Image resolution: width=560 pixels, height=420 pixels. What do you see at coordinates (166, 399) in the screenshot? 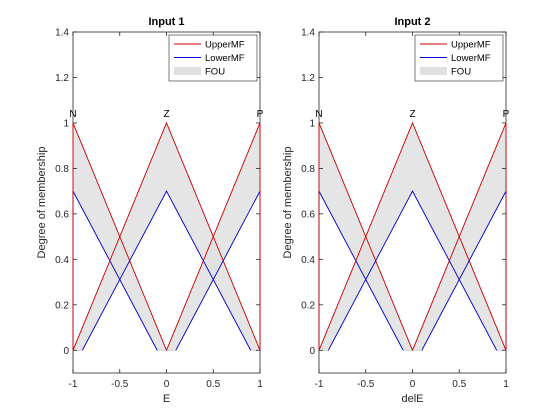
I see `x-axis-label: E` at bounding box center [166, 399].